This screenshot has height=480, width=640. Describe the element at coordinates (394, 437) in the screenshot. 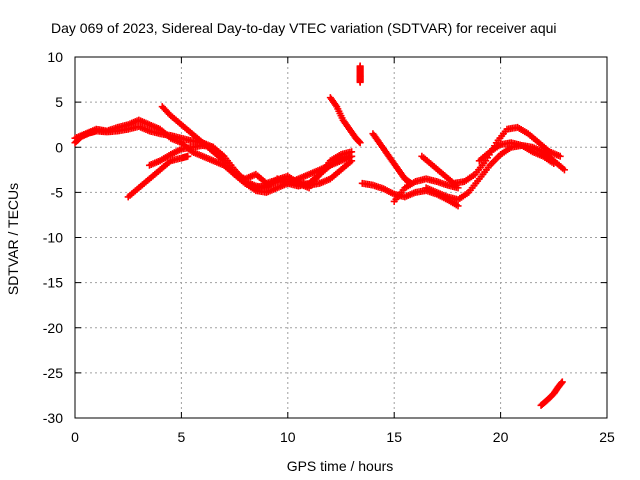

I see `x-tick-label: 15` at that location.